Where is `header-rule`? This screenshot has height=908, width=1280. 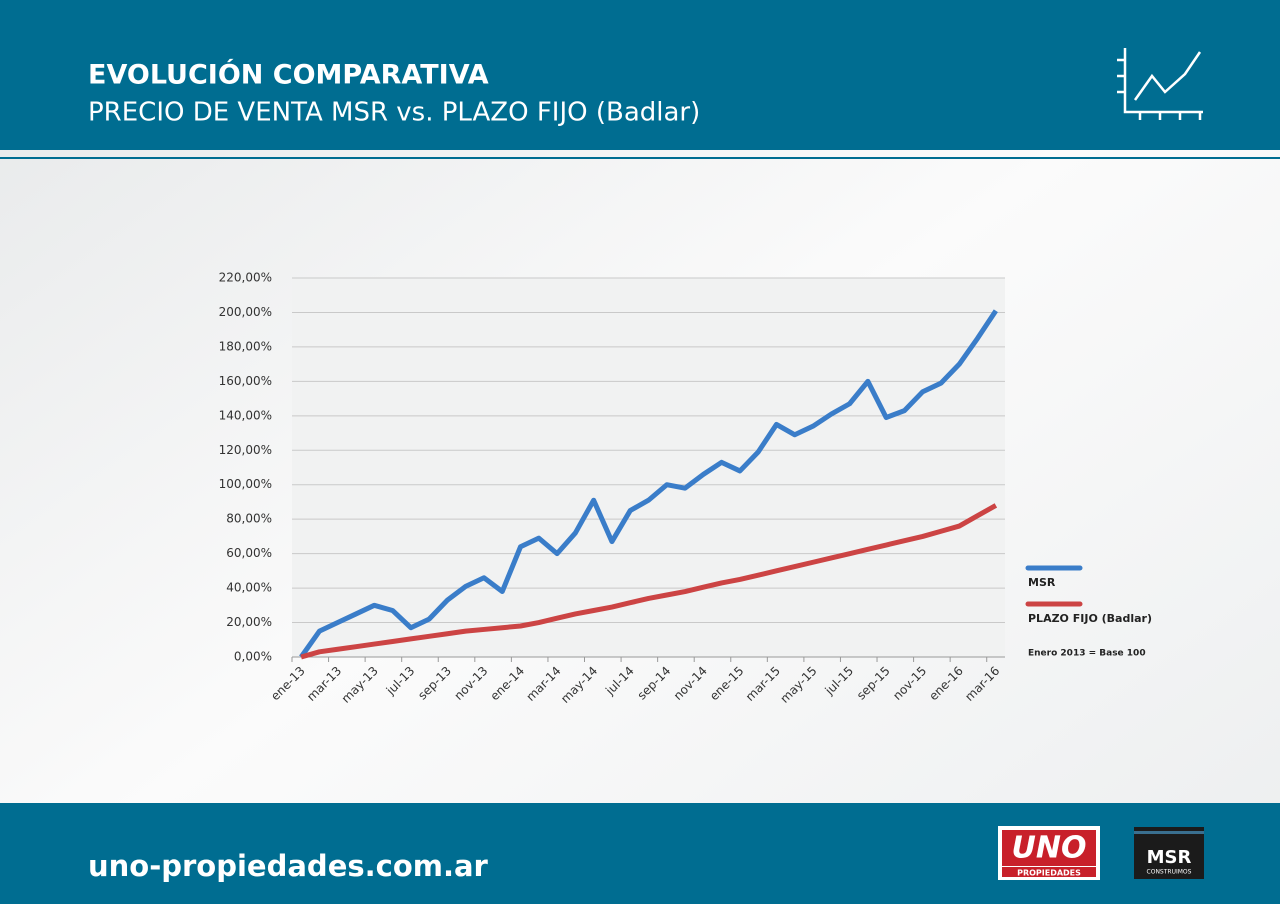 header-rule is located at coordinates (640, 158).